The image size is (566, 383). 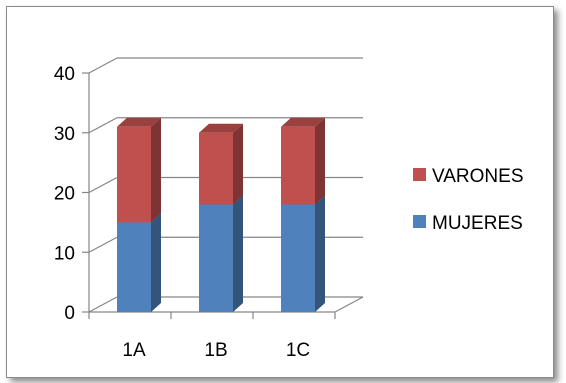 What do you see at coordinates (320, 161) in the screenshot?
I see `bar-side-varones-1c` at bounding box center [320, 161].